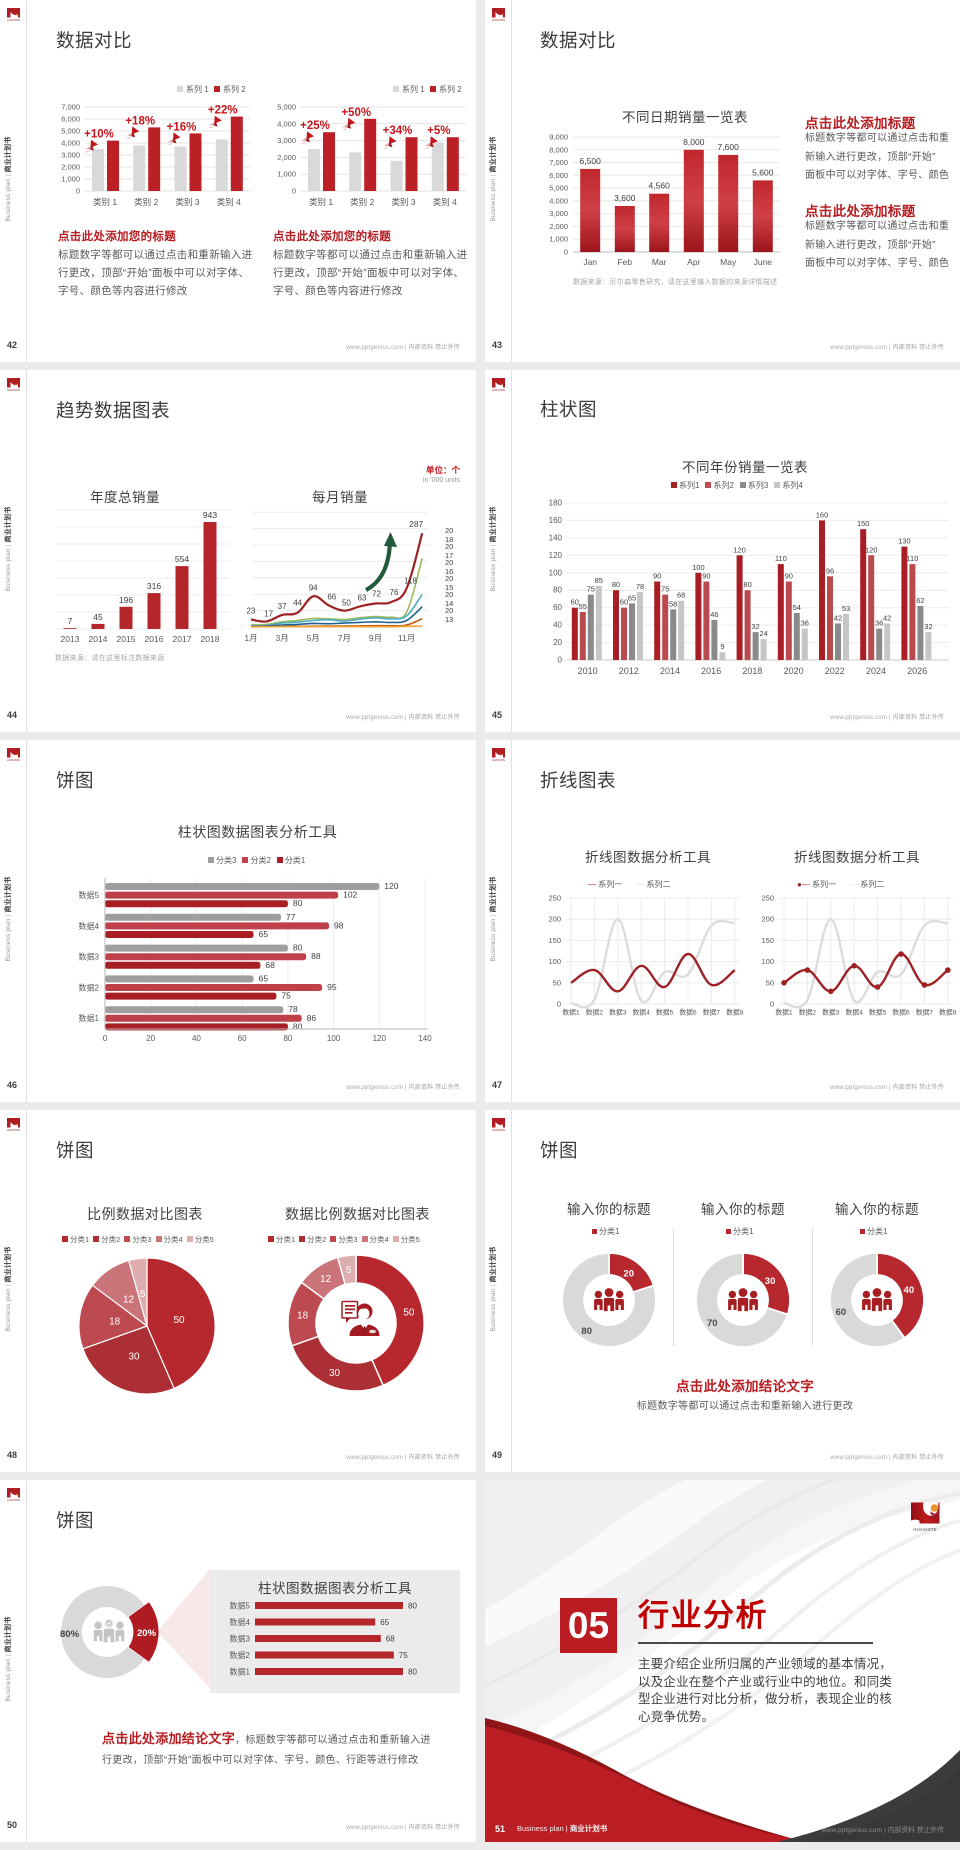 This screenshot has height=1850, width=960. I want to click on svg-text: 2015, so click(126, 639).